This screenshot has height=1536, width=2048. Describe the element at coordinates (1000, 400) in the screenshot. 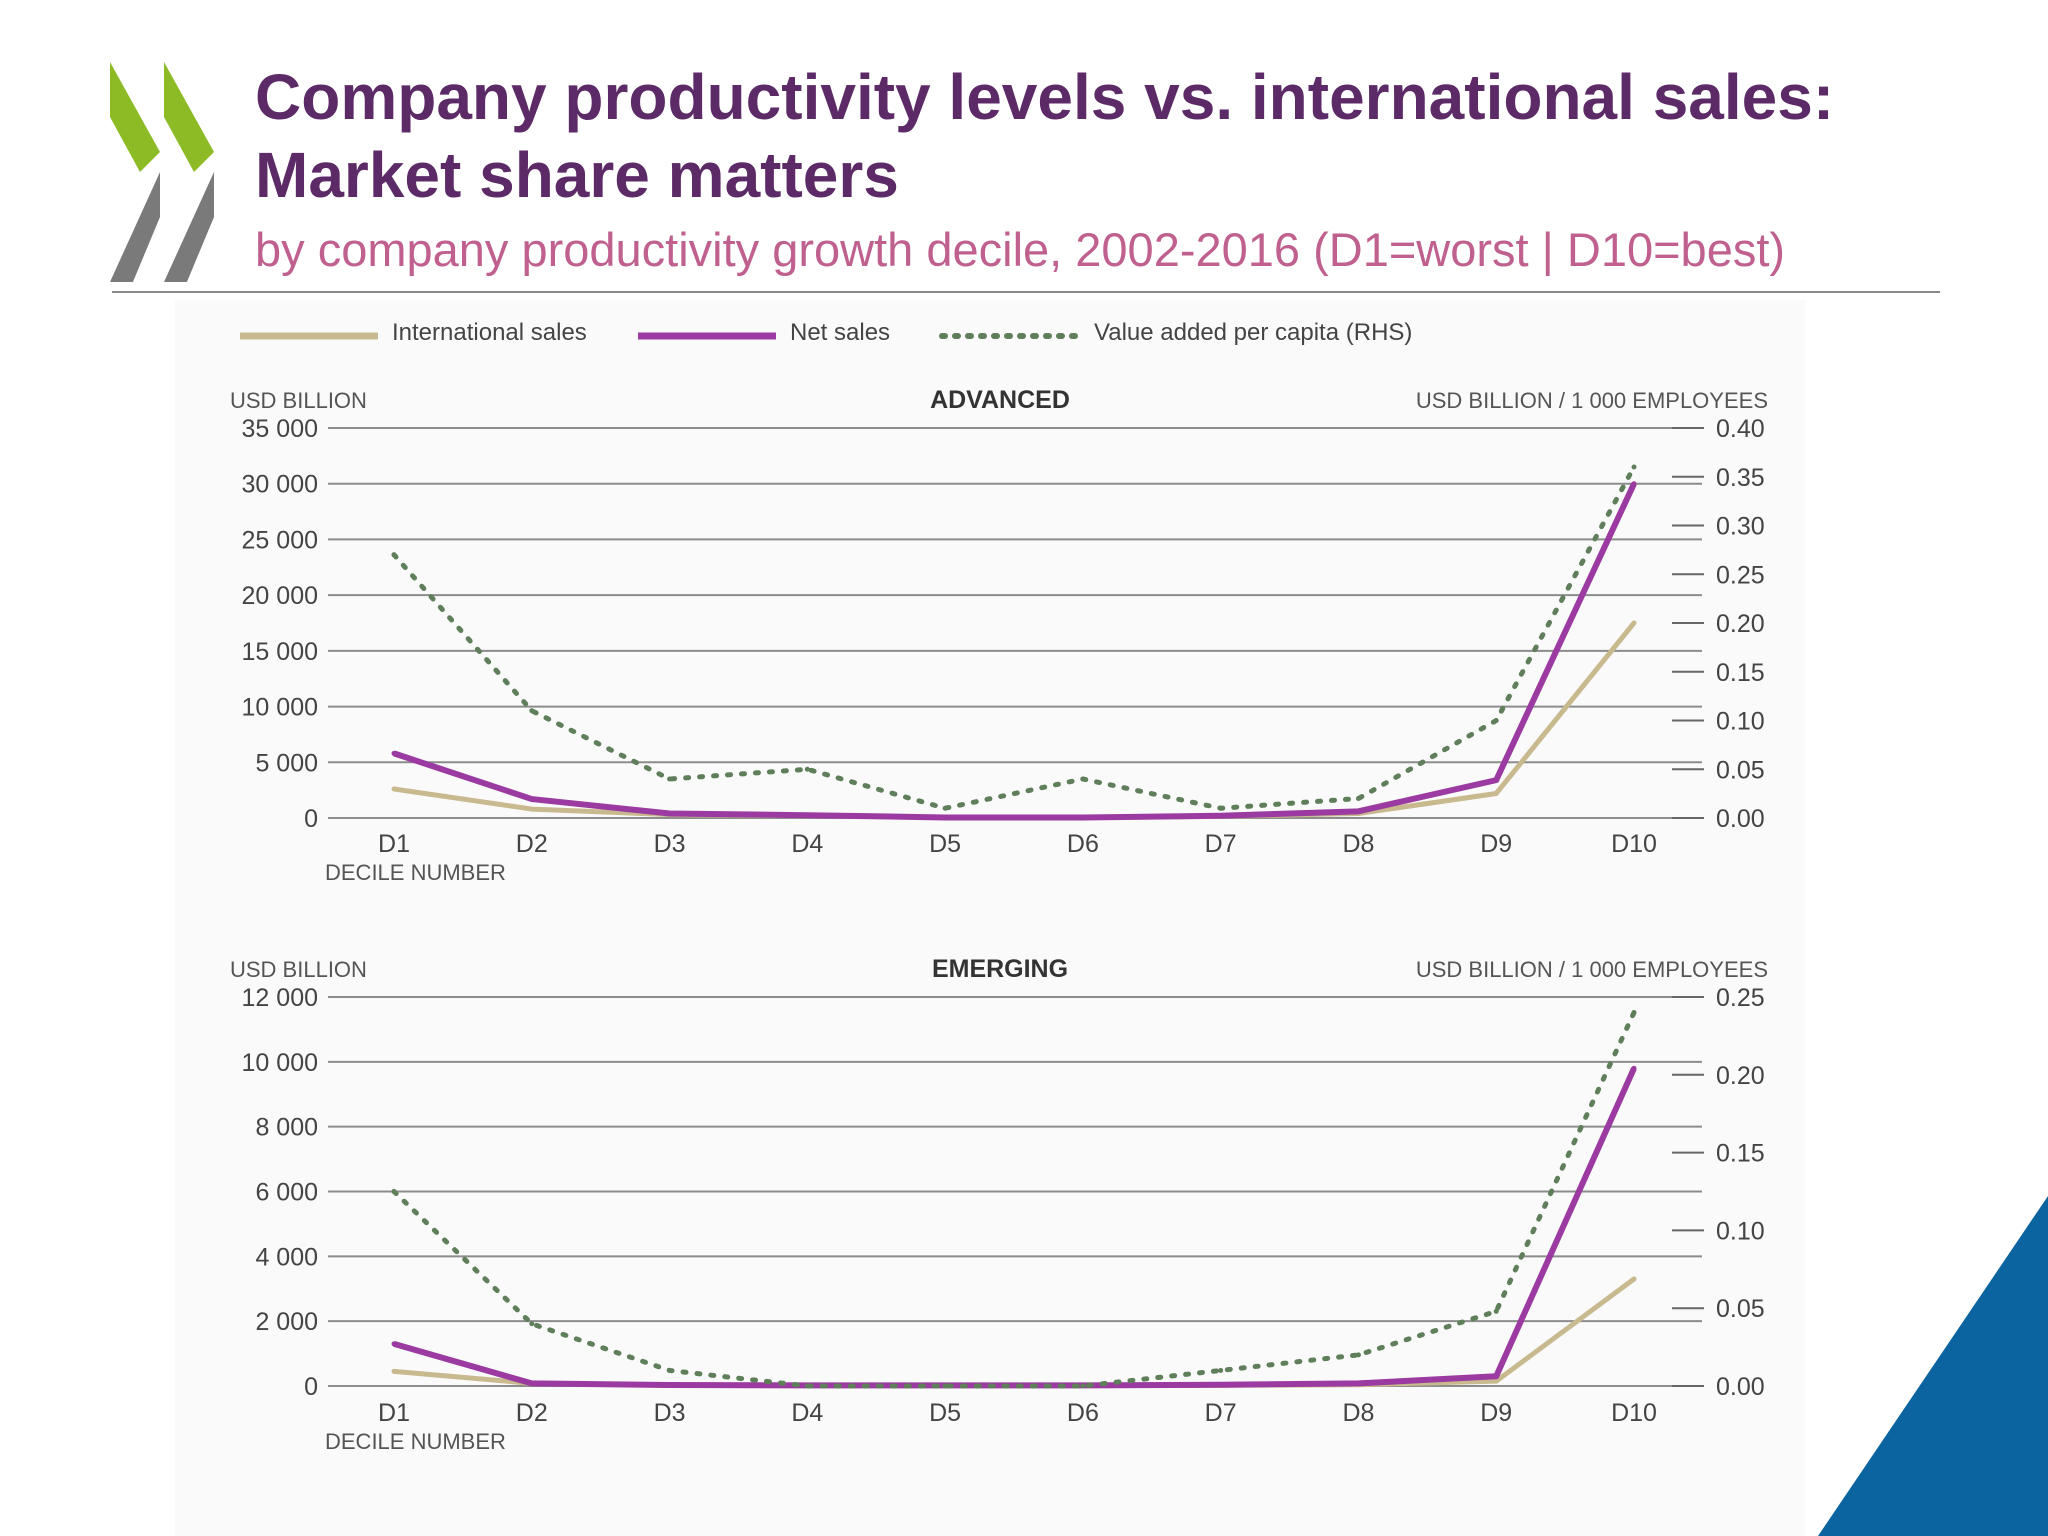

I see `chart-title: ADVANCED` at that location.